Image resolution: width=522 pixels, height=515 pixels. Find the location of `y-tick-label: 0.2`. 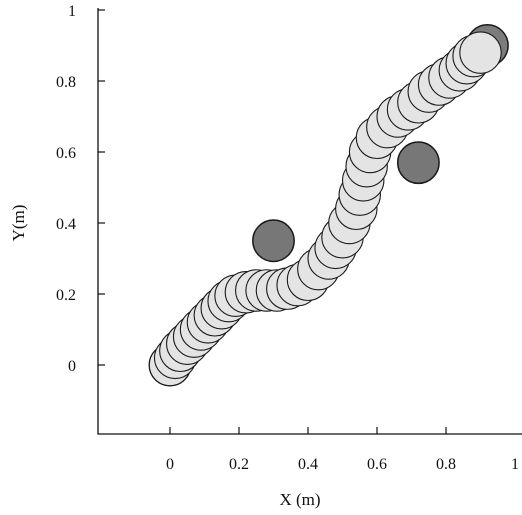

y-tick-label: 0.2 is located at coordinates (66, 295).